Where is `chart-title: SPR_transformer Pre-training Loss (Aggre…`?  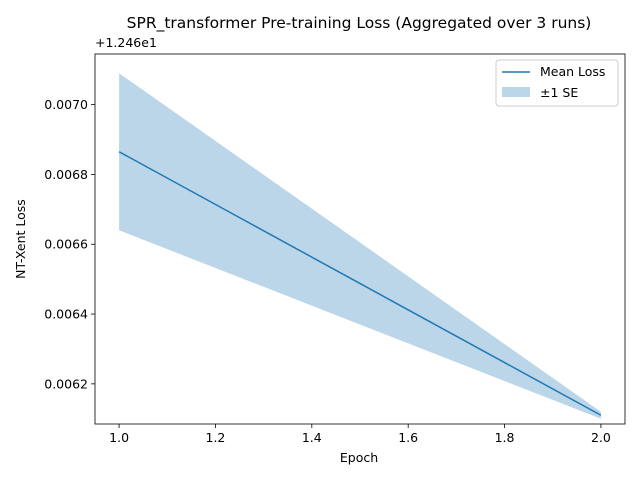
chart-title: SPR_transformer Pre-training Loss (Aggre… is located at coordinates (359, 23).